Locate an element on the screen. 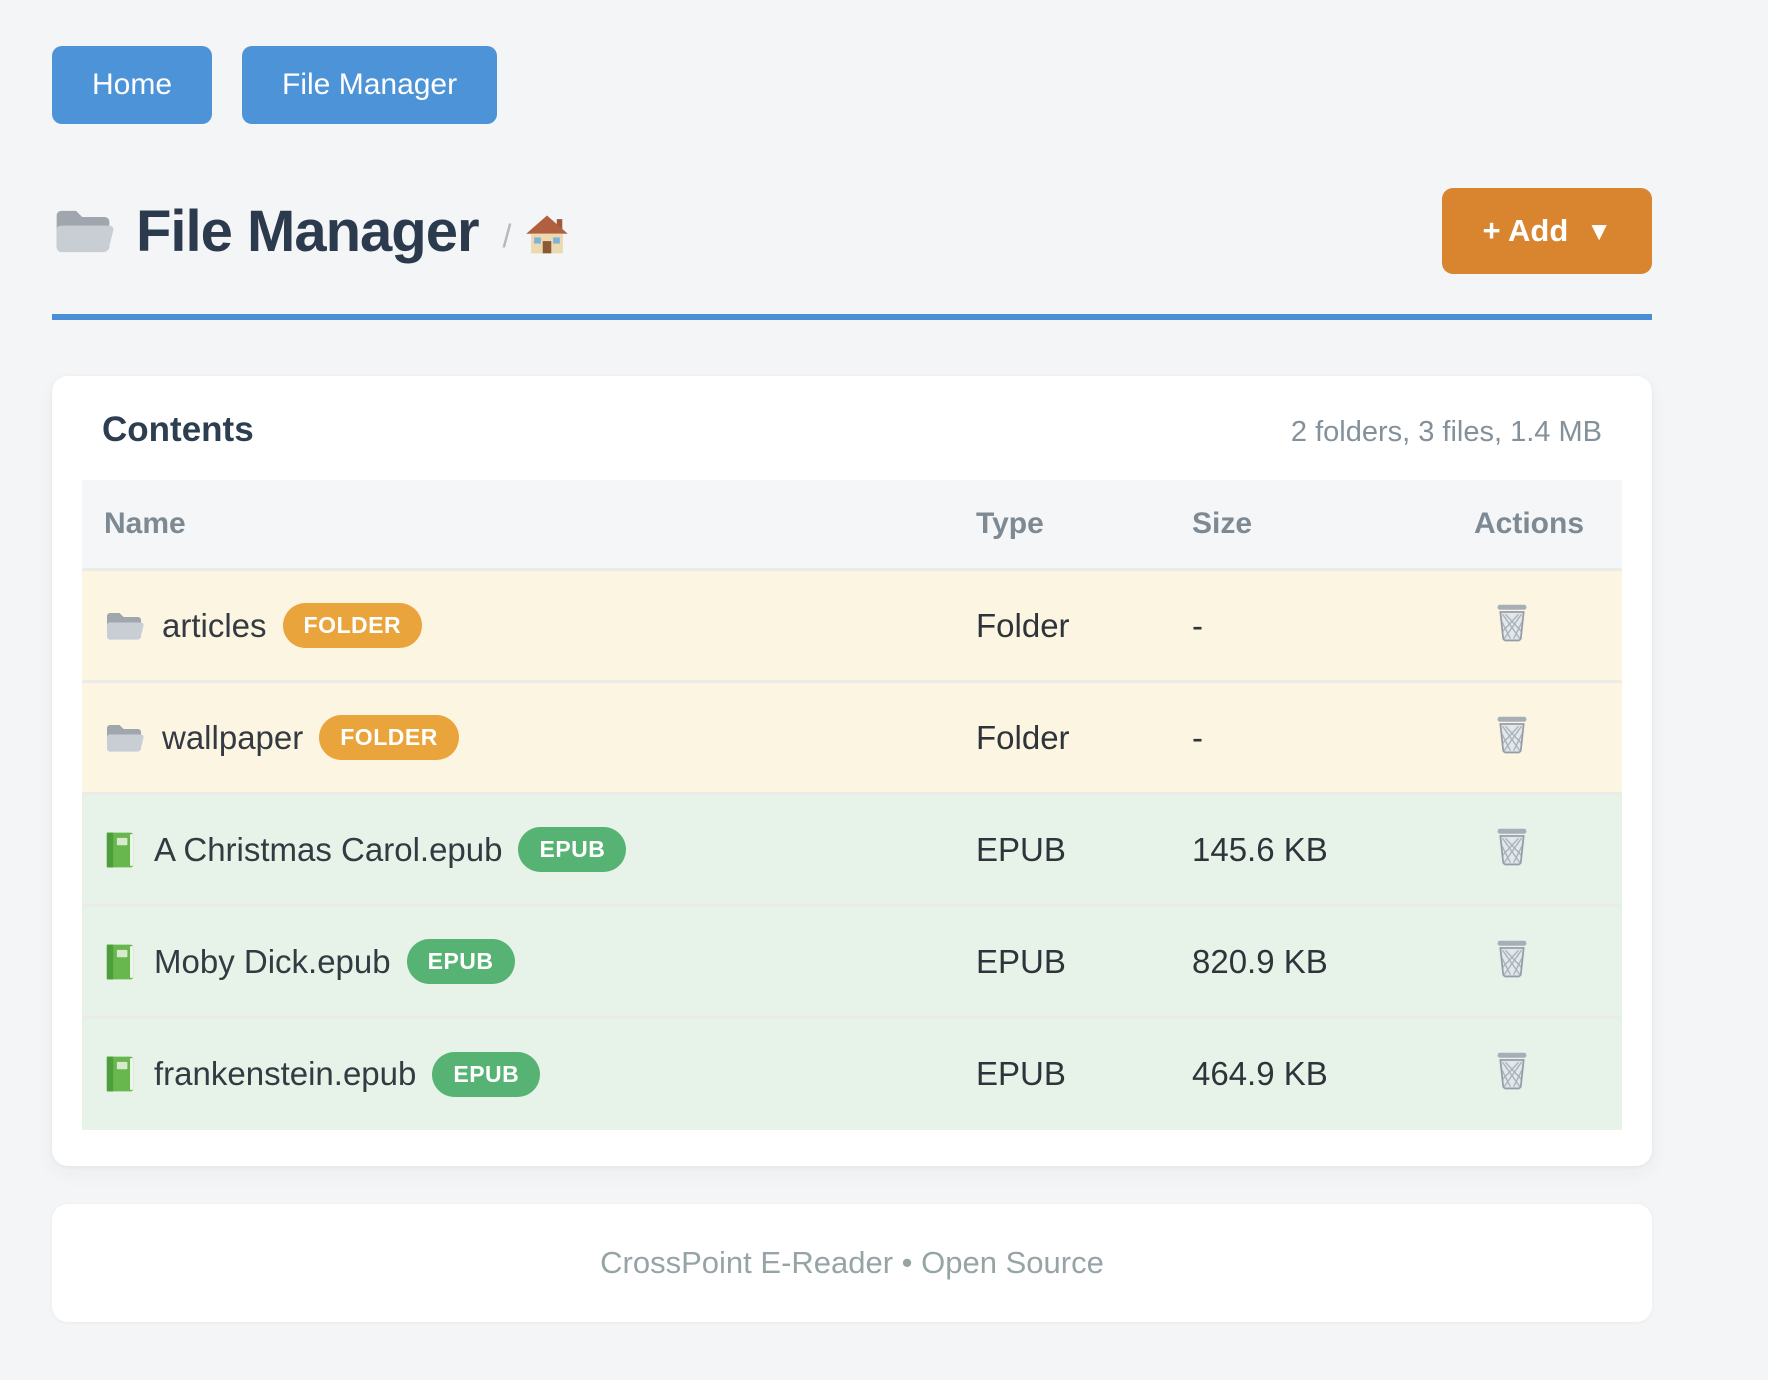 Image resolution: width=1768 pixels, height=1380 pixels. table-header-row: Name Type Size Actions is located at coordinates (852, 525).